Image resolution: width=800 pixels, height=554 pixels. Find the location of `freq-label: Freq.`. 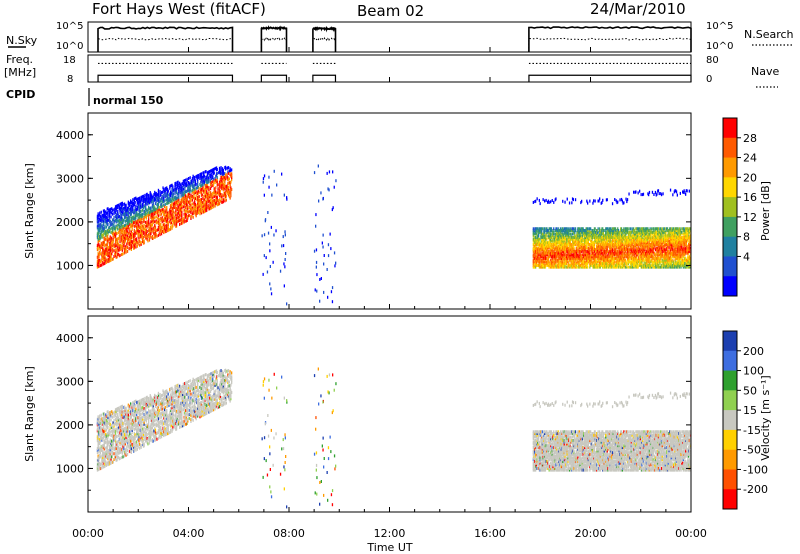

freq-label: Freq. is located at coordinates (19, 59).